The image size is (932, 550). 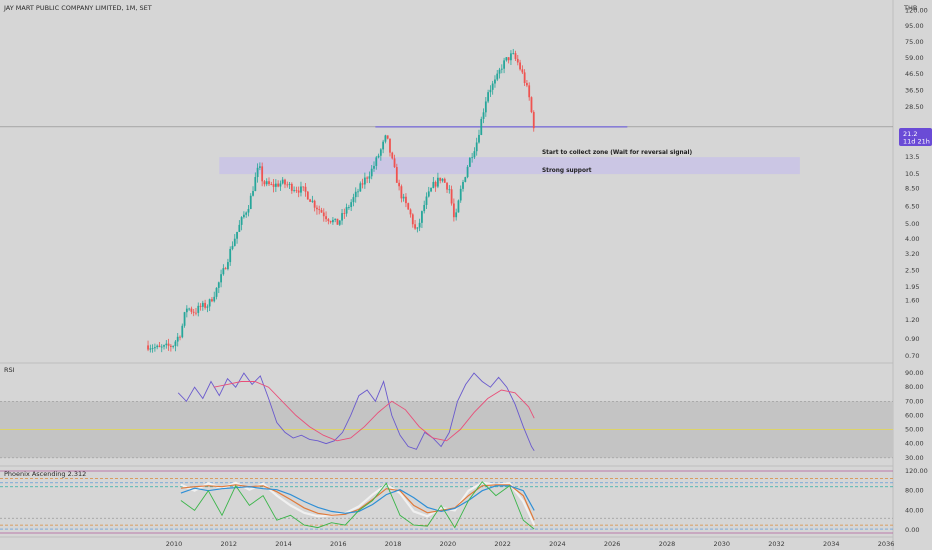 What do you see at coordinates (374, 411) in the screenshot?
I see `rsi-ma-line` at bounding box center [374, 411].